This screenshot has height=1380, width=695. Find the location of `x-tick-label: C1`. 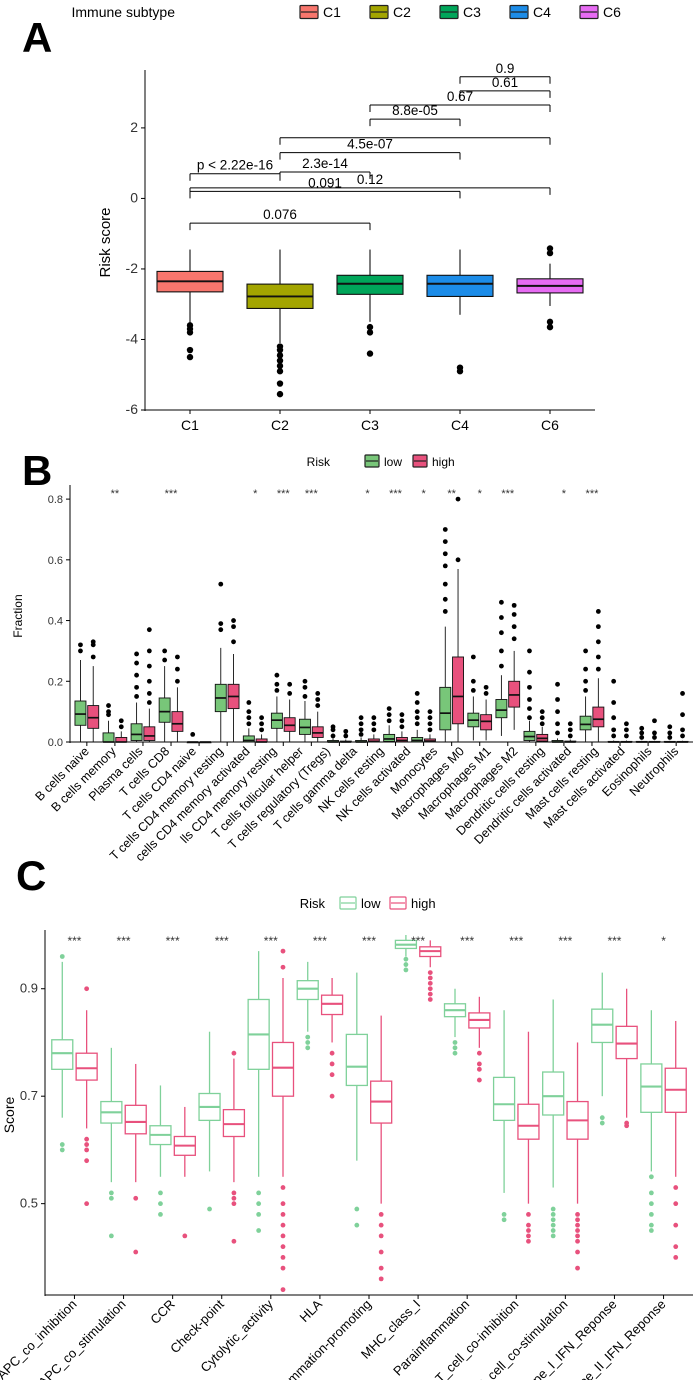

x-tick-label: C1 is located at coordinates (190, 425).